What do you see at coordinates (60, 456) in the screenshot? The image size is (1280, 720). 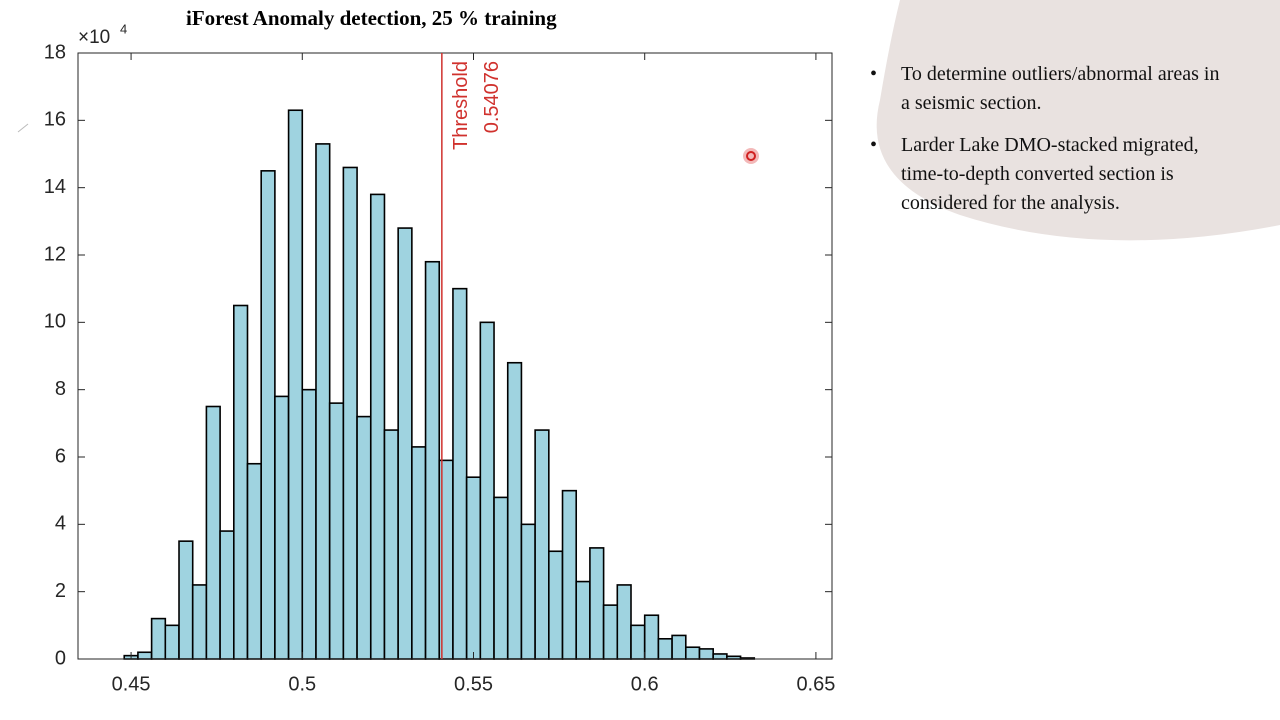 I see `y-tick-label: 6` at bounding box center [60, 456].